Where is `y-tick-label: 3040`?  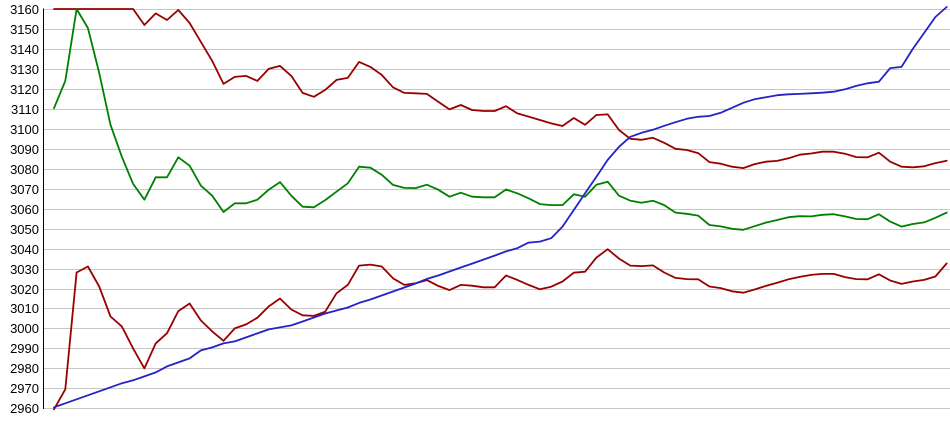 y-tick-label: 3040 is located at coordinates (24, 249).